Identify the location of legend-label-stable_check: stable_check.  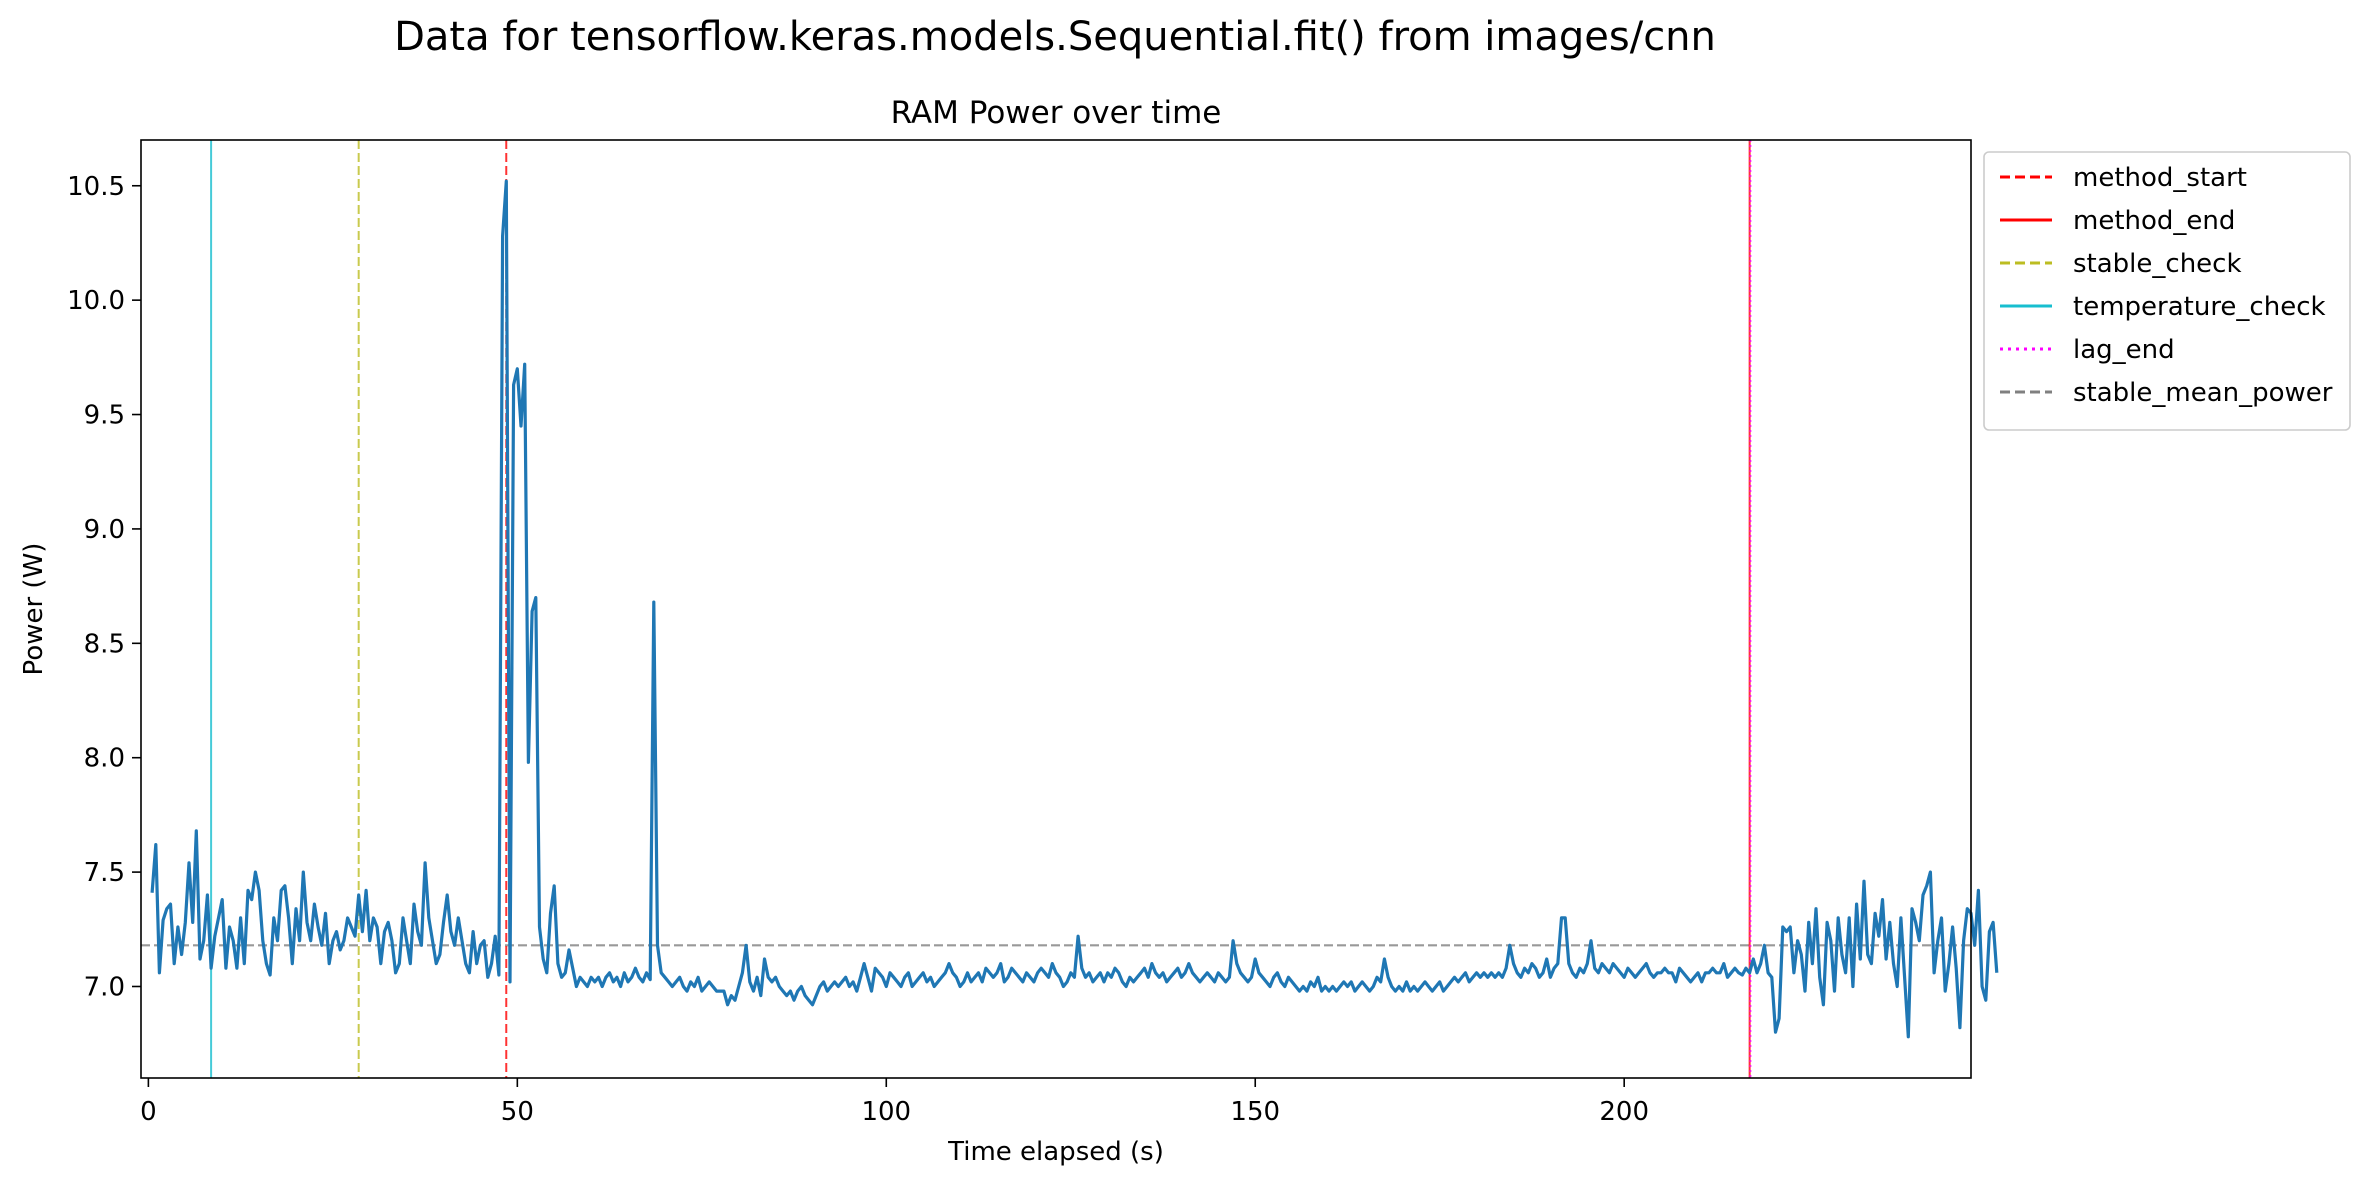
(2157, 264).